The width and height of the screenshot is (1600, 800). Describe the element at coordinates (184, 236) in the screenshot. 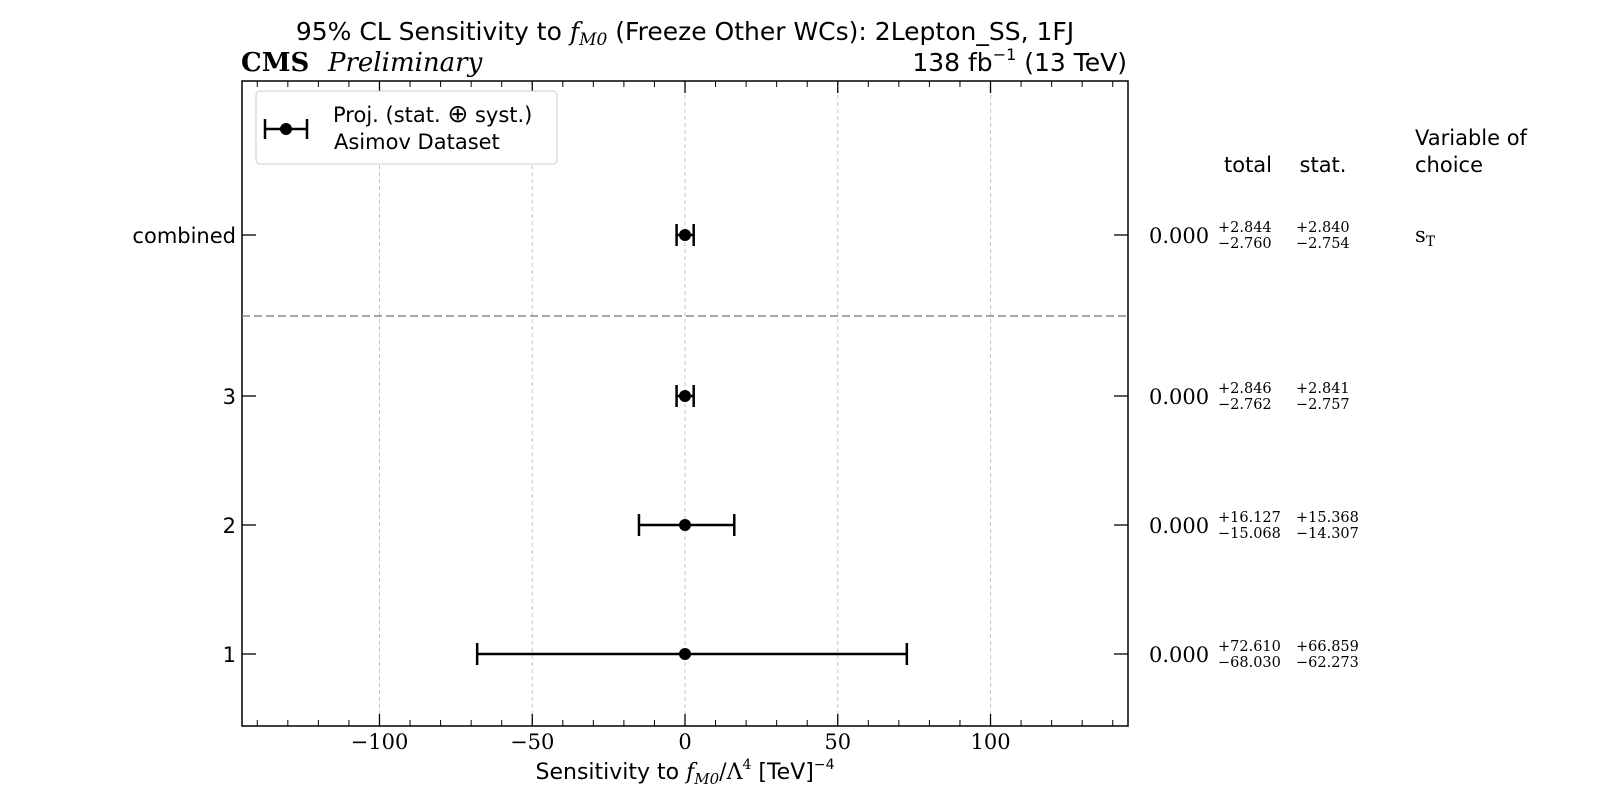

I see `y-tick-label: combined` at that location.